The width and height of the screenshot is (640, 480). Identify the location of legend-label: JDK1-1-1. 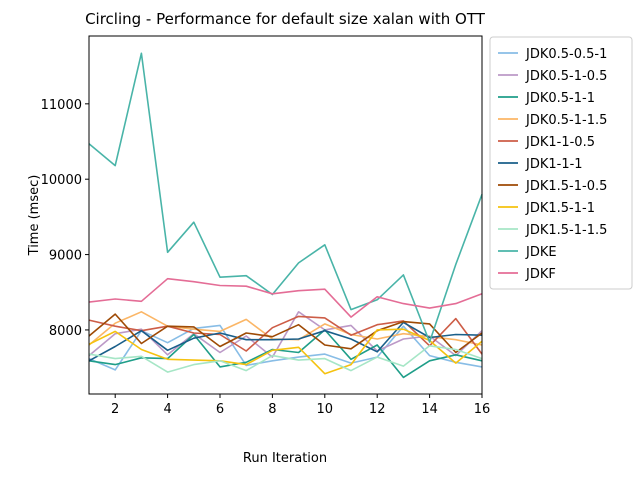
(554, 164).